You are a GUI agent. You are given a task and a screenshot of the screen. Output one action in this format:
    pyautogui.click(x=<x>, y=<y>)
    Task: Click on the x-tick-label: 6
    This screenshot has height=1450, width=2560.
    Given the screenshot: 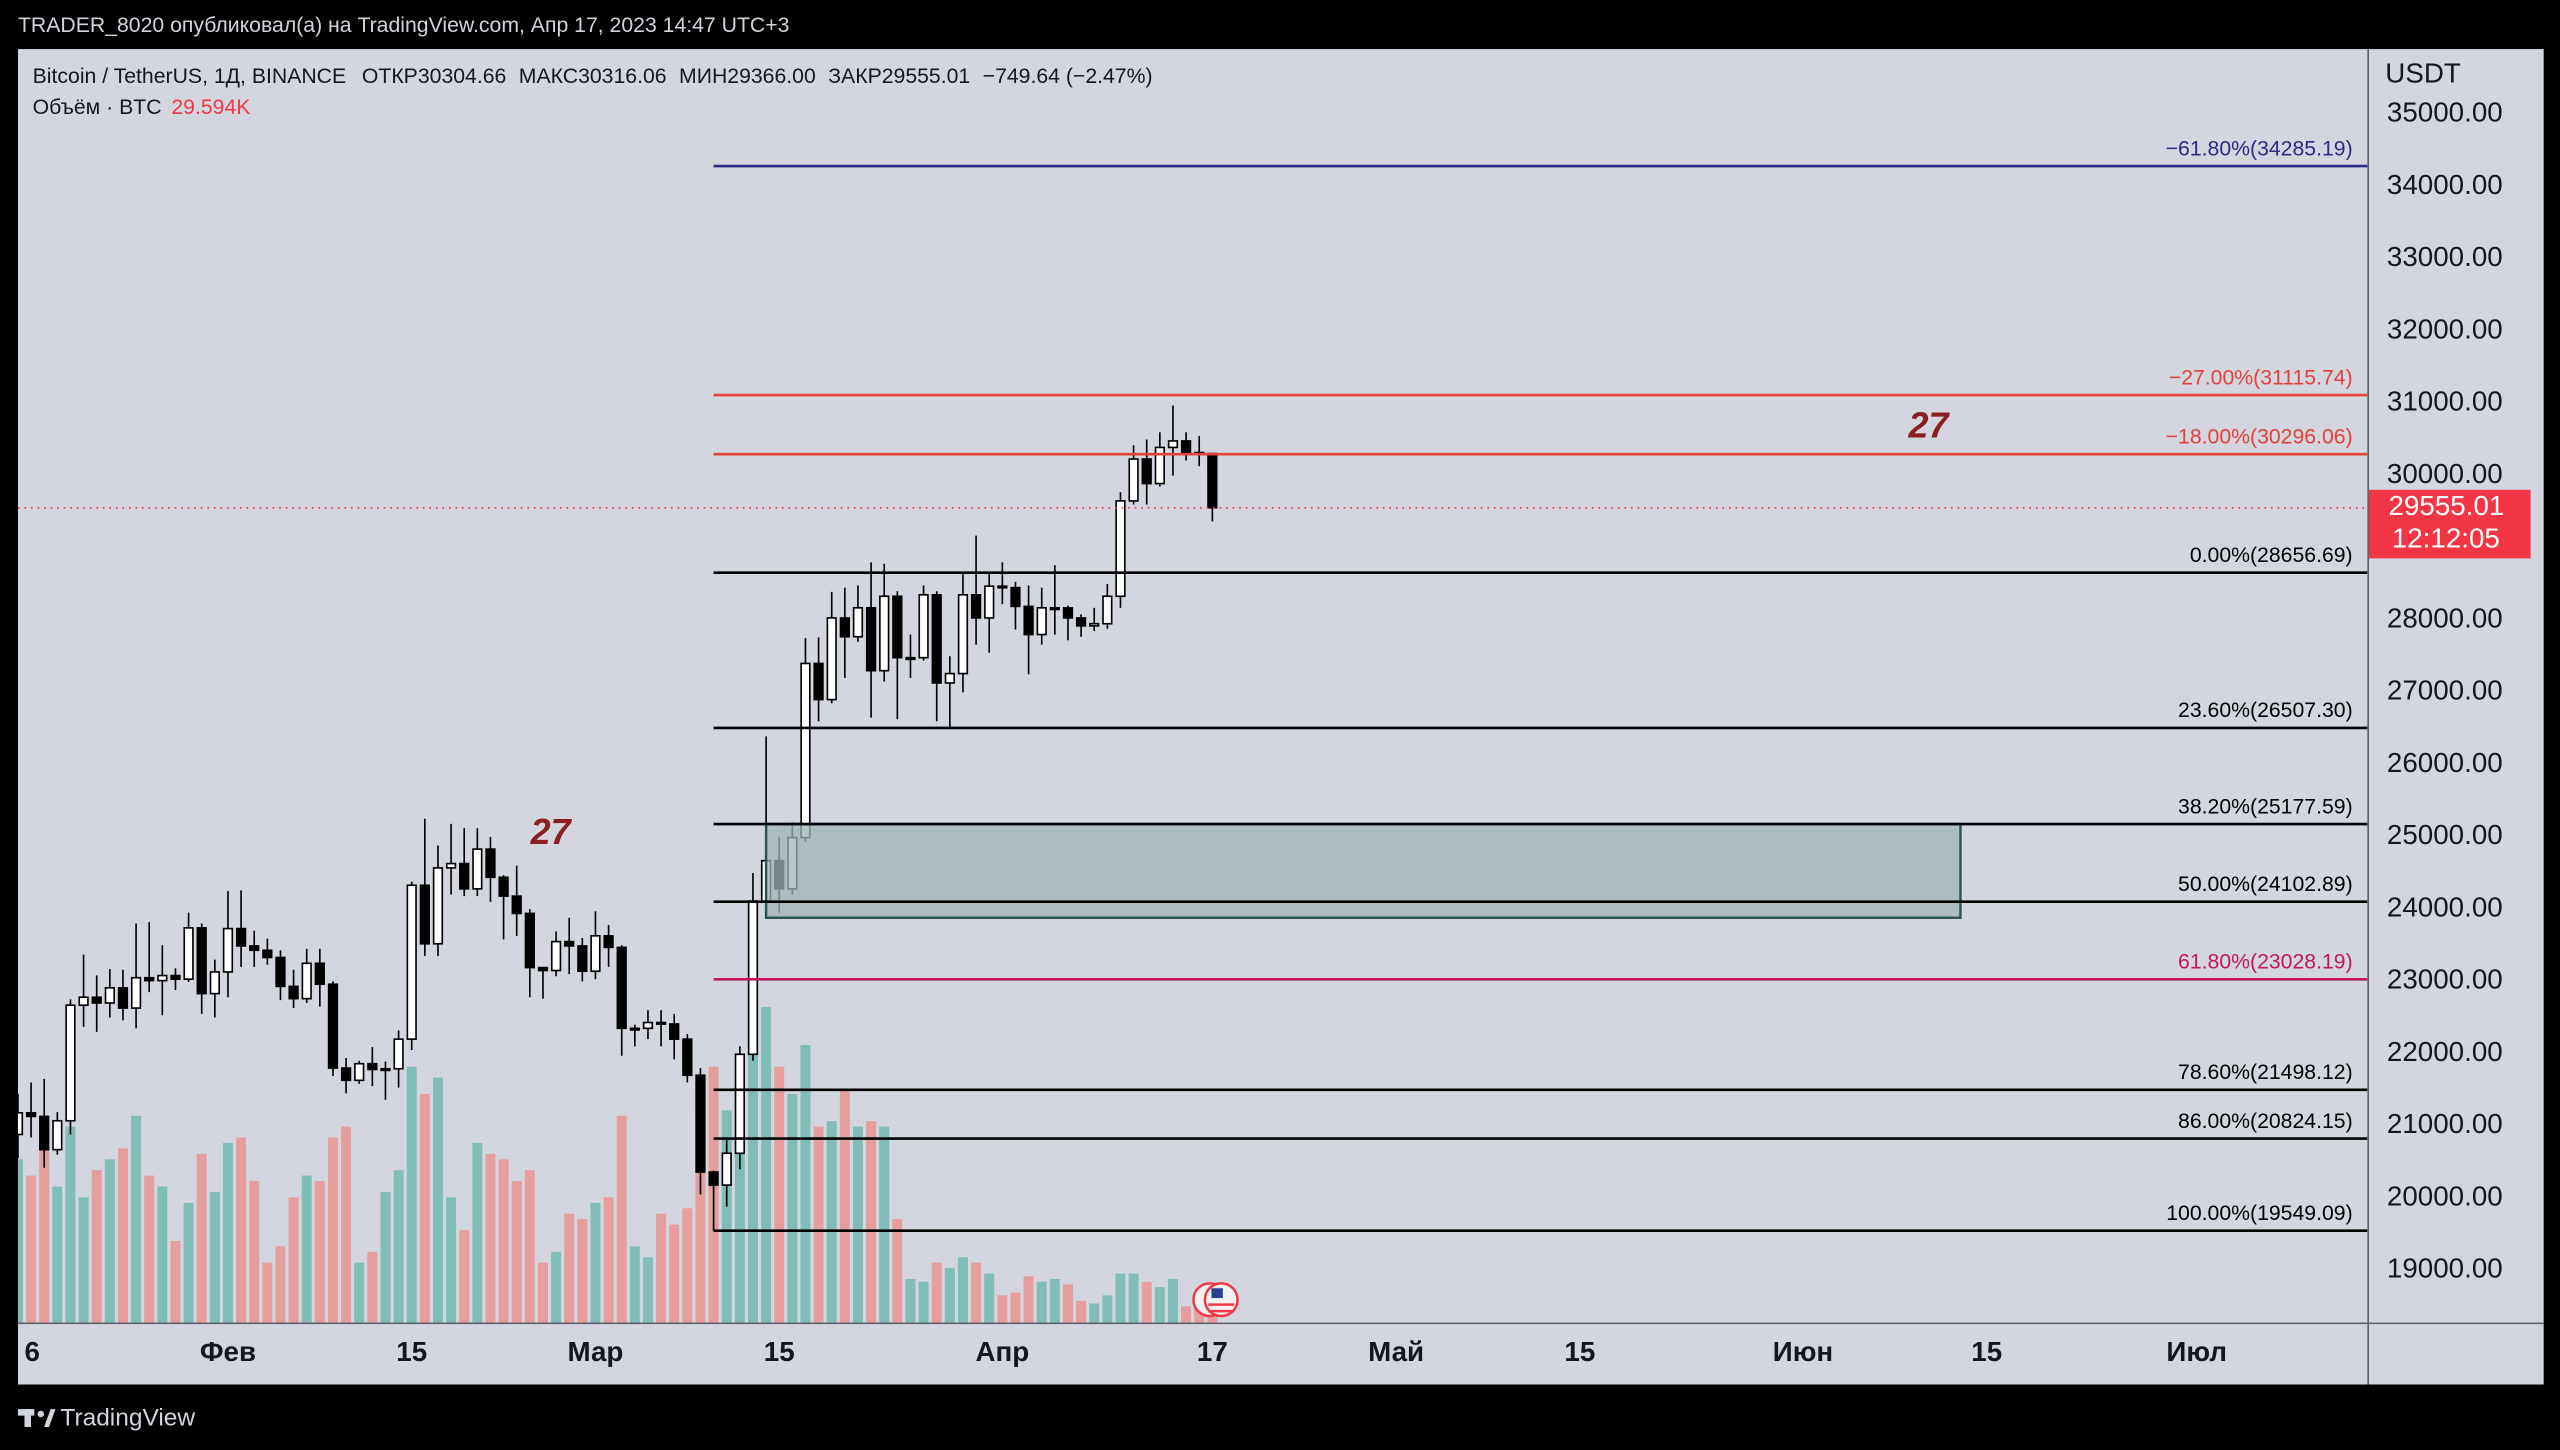 What is the action you would take?
    pyautogui.click(x=31, y=1351)
    